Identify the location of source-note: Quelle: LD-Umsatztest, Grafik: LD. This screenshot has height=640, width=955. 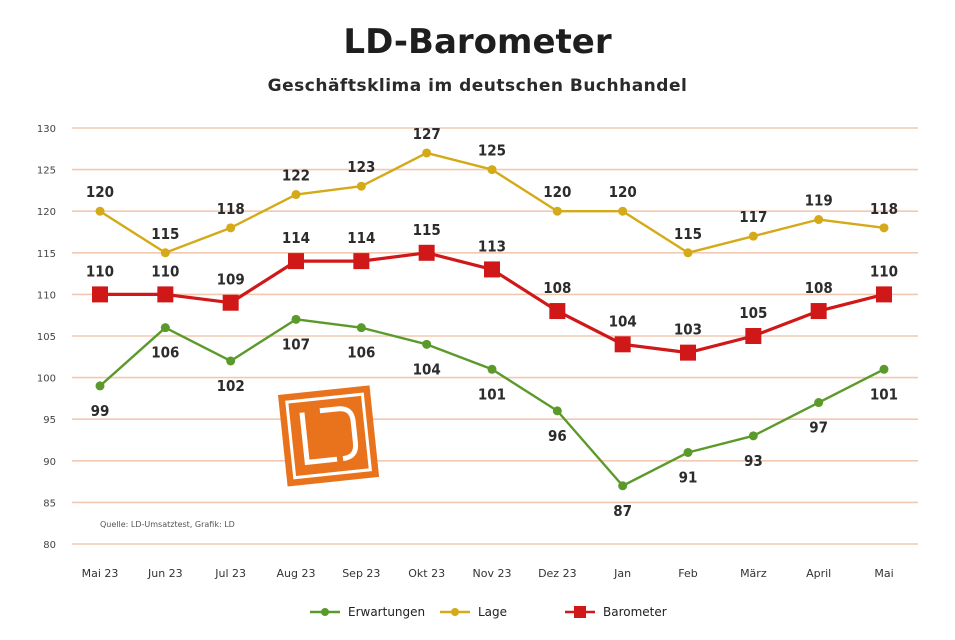
(167, 524).